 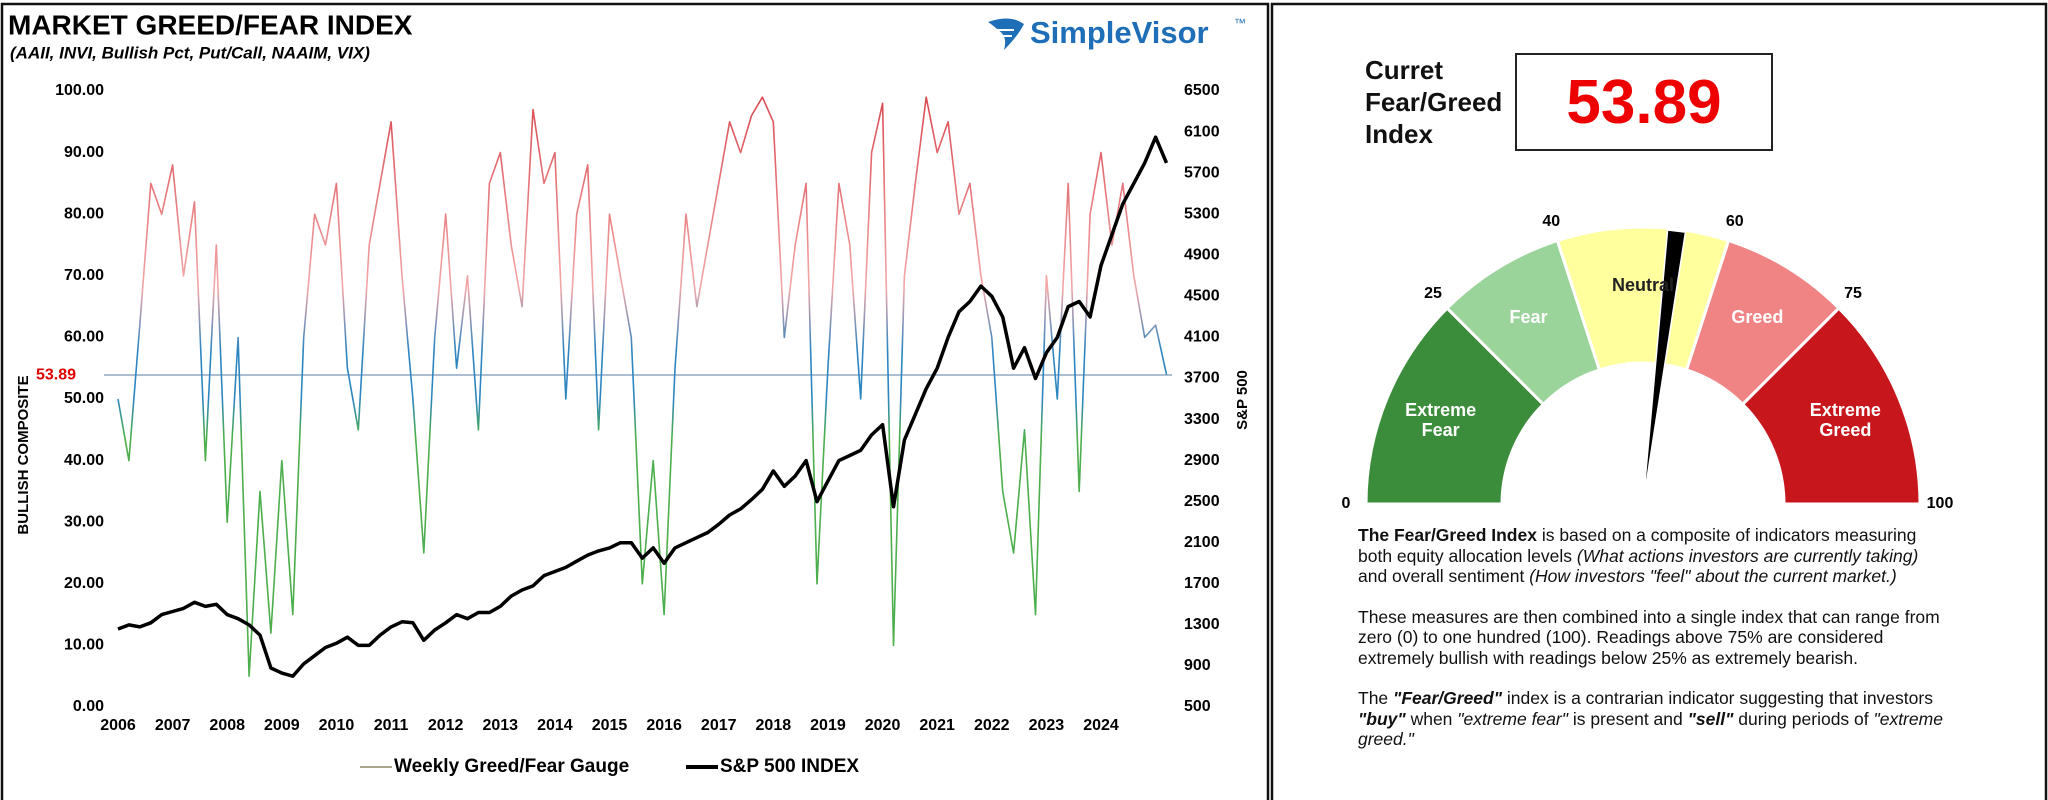 I want to click on gauge-band, so click(x=1831, y=406).